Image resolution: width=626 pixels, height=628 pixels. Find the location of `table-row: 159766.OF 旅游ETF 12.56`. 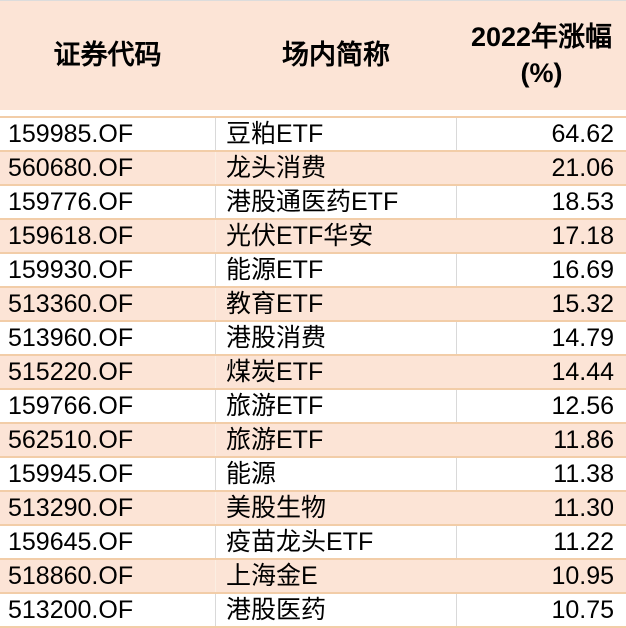

table-row: 159766.OF 旅游ETF 12.56 is located at coordinates (313, 407).